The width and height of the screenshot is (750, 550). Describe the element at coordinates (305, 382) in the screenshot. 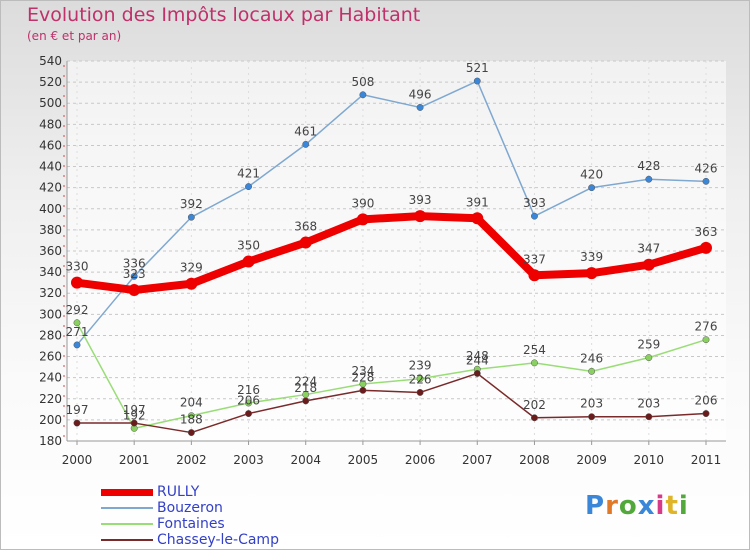

I see `data-label: 224` at that location.